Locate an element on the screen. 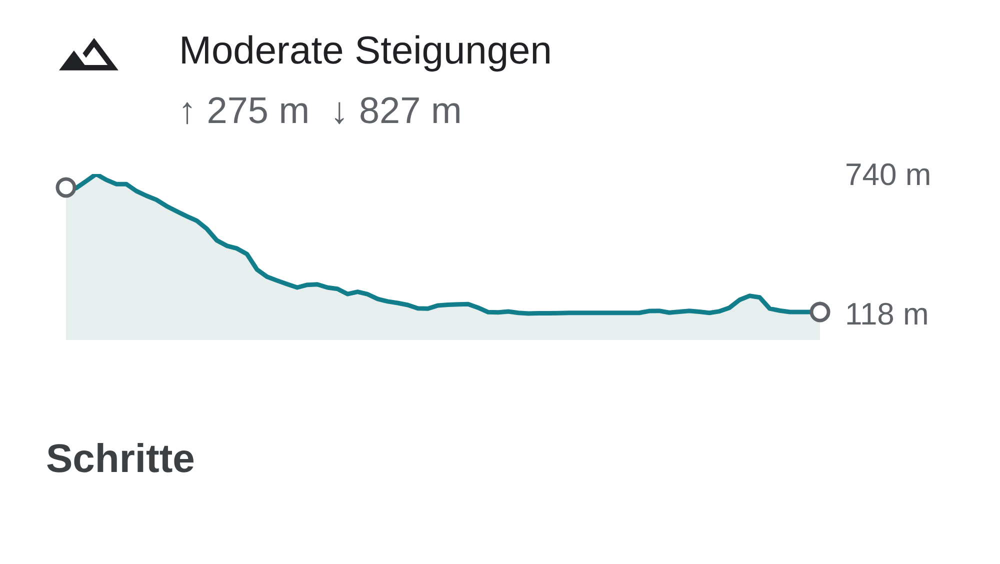 This screenshot has height=564, width=1000. chart-subtitle: ↑ 275 m ↓ 827 m is located at coordinates (320, 110).